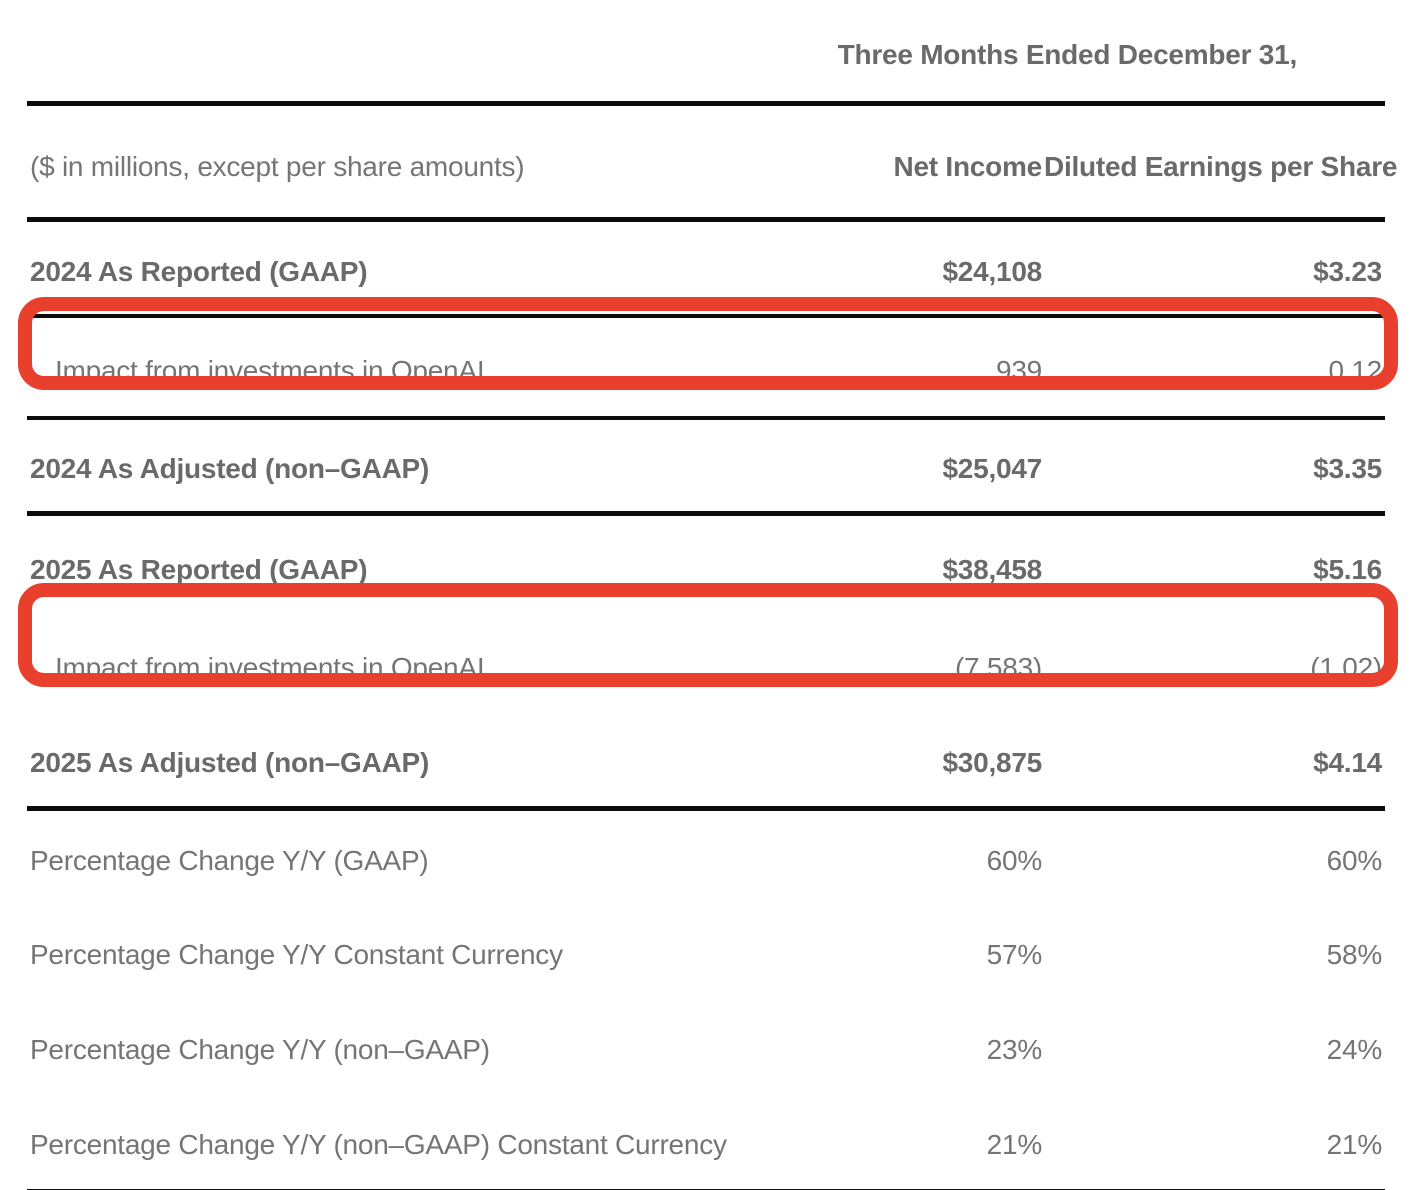 The image size is (1414, 1190). What do you see at coordinates (230, 762) in the screenshot?
I see `row-label: 2025 As Adjusted (non–GAAP)` at bounding box center [230, 762].